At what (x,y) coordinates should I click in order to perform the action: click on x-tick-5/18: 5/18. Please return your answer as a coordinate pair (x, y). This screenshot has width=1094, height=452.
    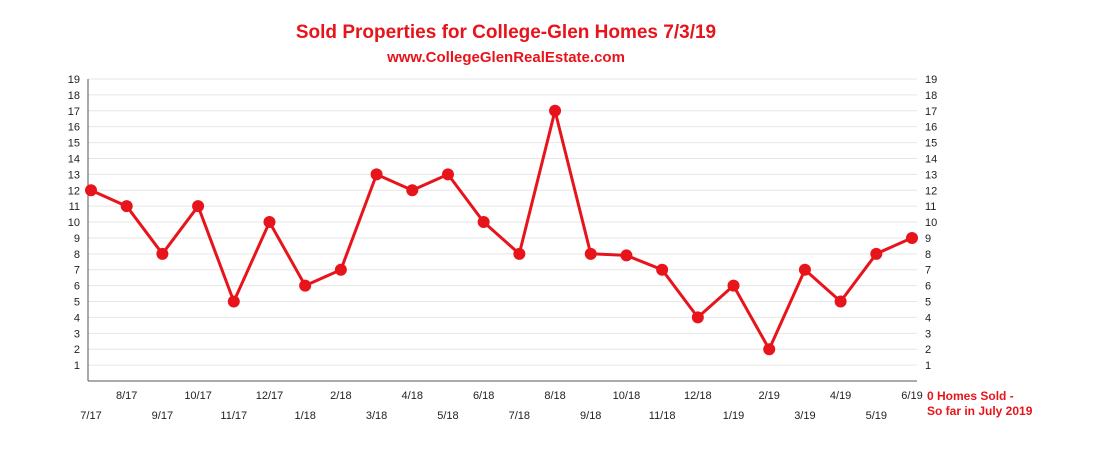
    Looking at the image, I should click on (447, 416).